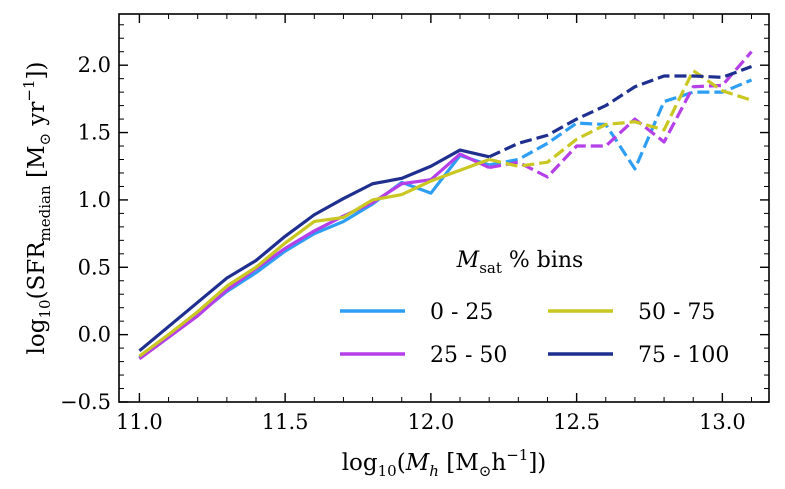 The height and width of the screenshot is (489, 785). What do you see at coordinates (468, 355) in the screenshot?
I see `legend-label-25-50: 25 - 50` at bounding box center [468, 355].